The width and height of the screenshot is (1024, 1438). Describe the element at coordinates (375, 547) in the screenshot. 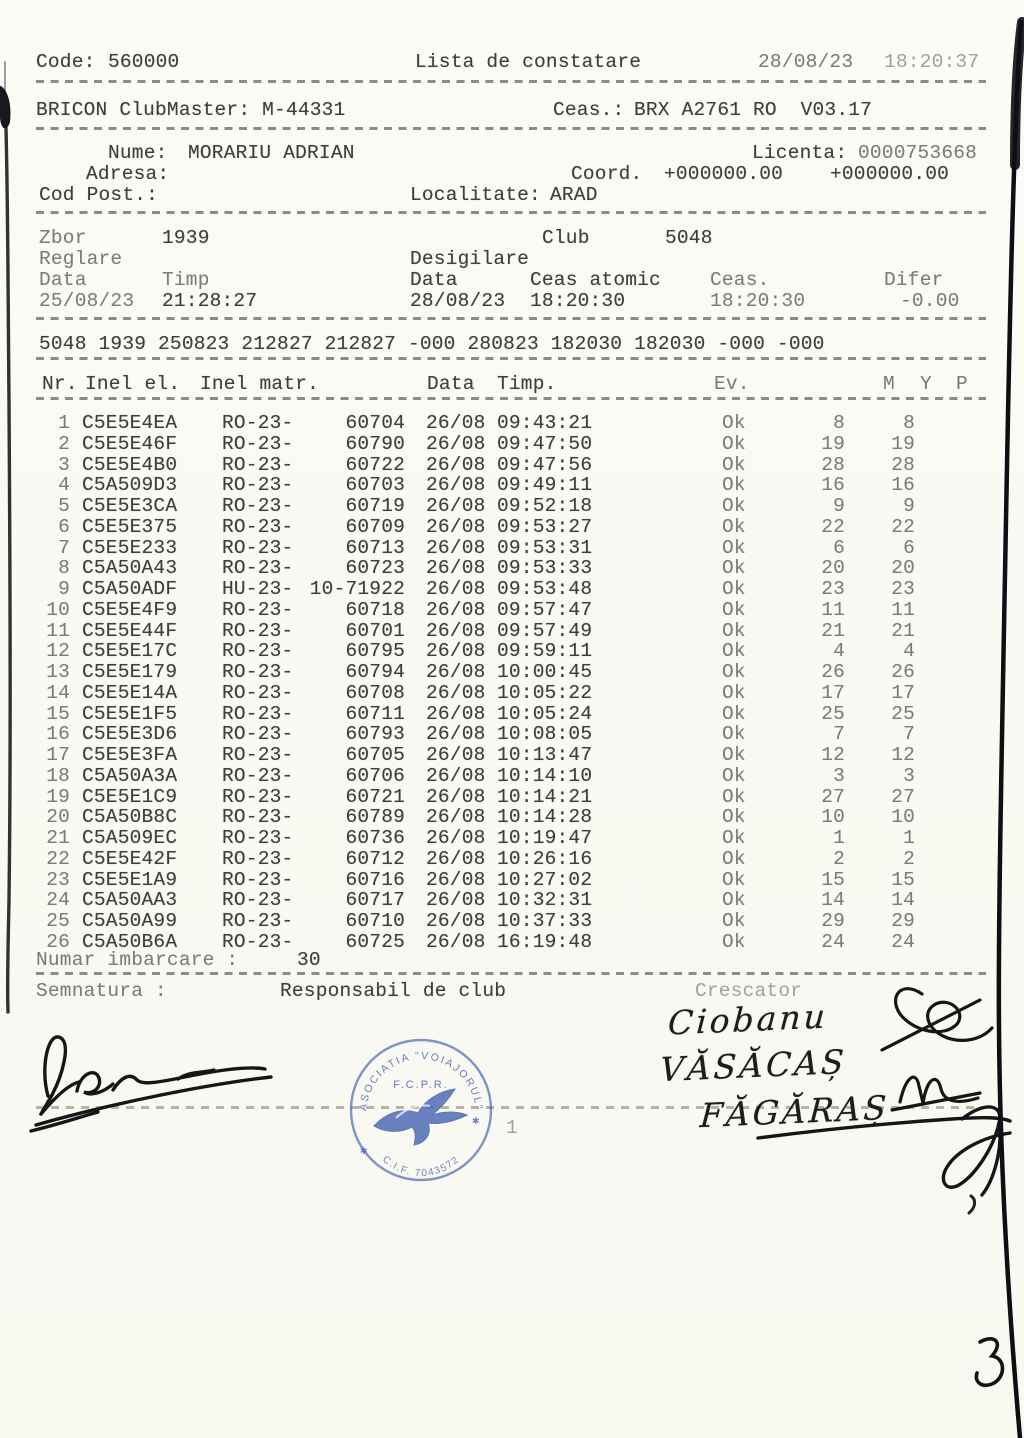

I see `cell-inel-matr: 60713` at that location.